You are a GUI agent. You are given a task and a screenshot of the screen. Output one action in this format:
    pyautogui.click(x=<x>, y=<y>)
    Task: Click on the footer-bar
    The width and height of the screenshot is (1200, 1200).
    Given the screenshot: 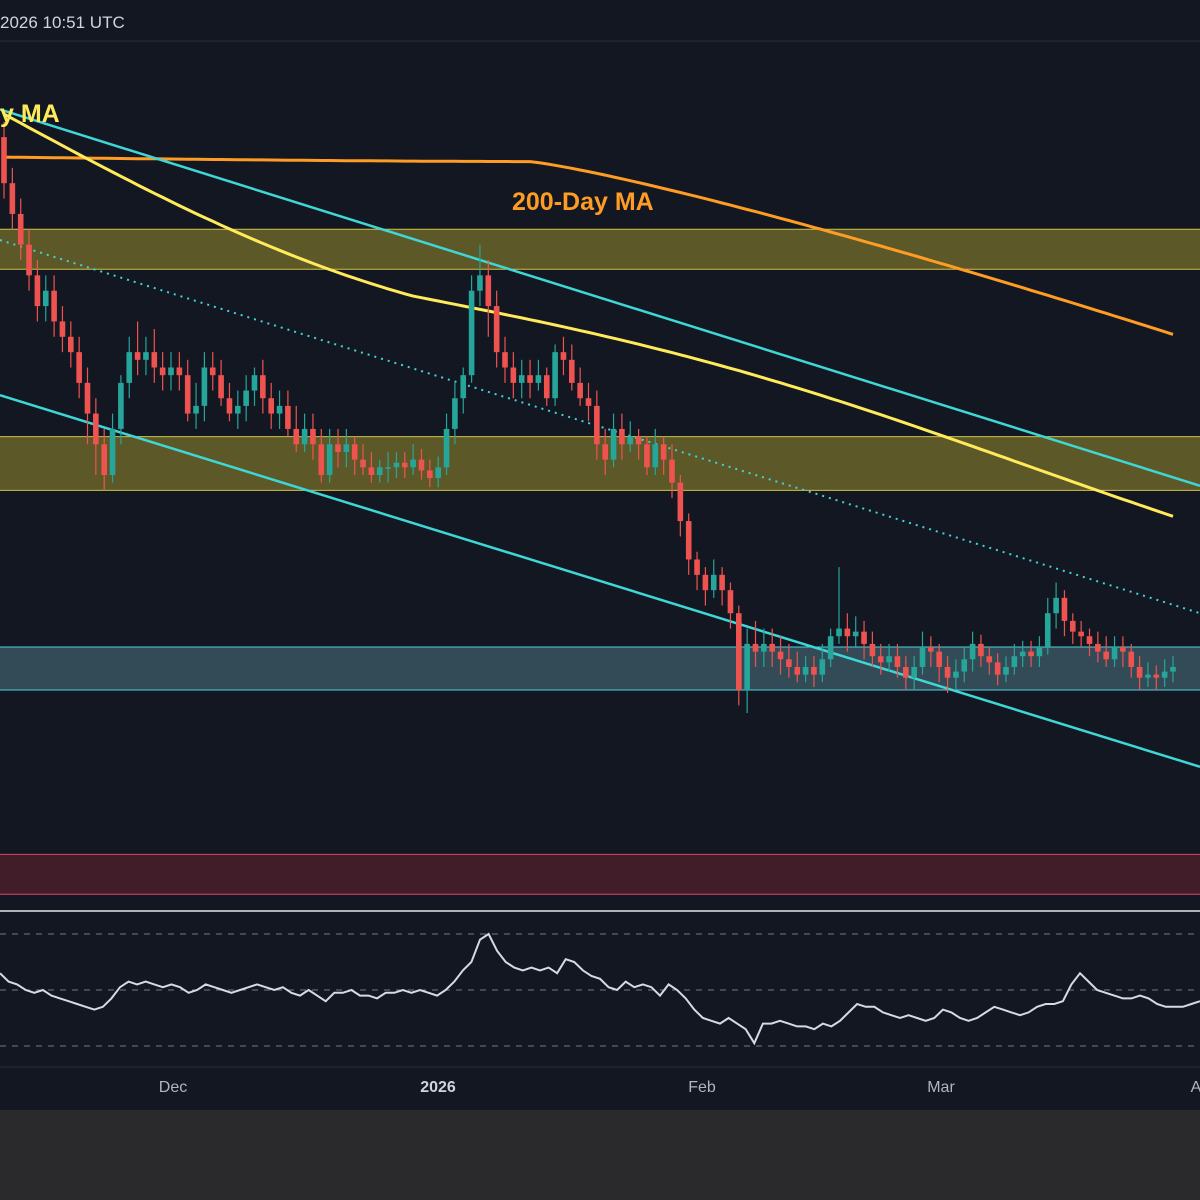 What is the action you would take?
    pyautogui.click(x=600, y=1155)
    